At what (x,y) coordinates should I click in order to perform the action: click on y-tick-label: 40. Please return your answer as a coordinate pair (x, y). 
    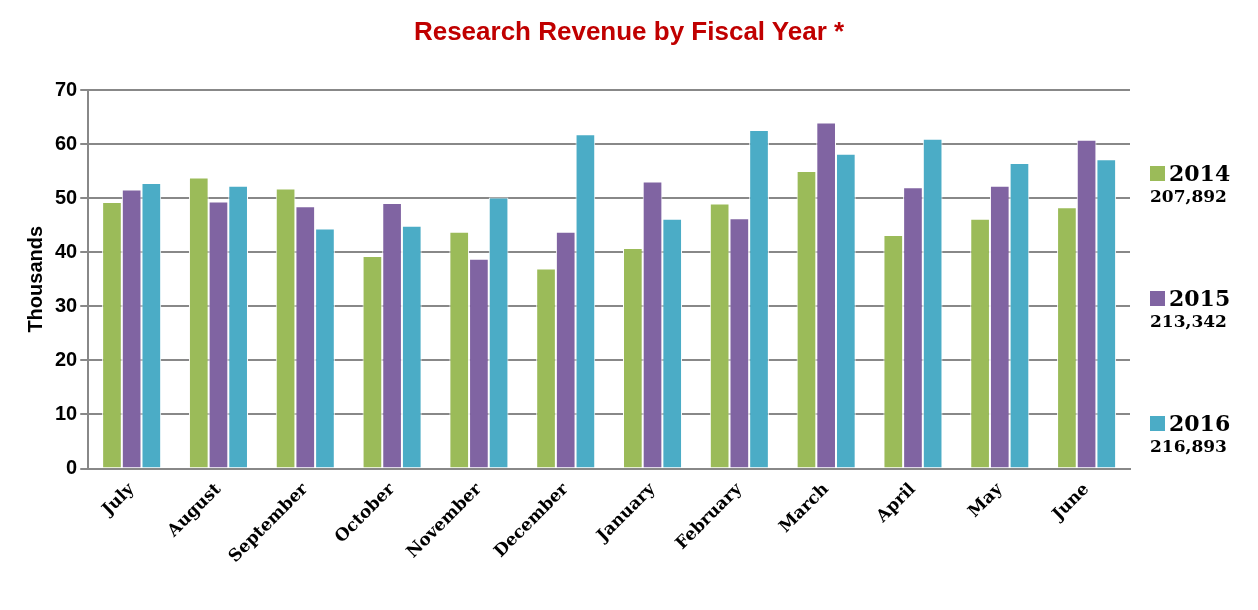
    Looking at the image, I should click on (66, 250).